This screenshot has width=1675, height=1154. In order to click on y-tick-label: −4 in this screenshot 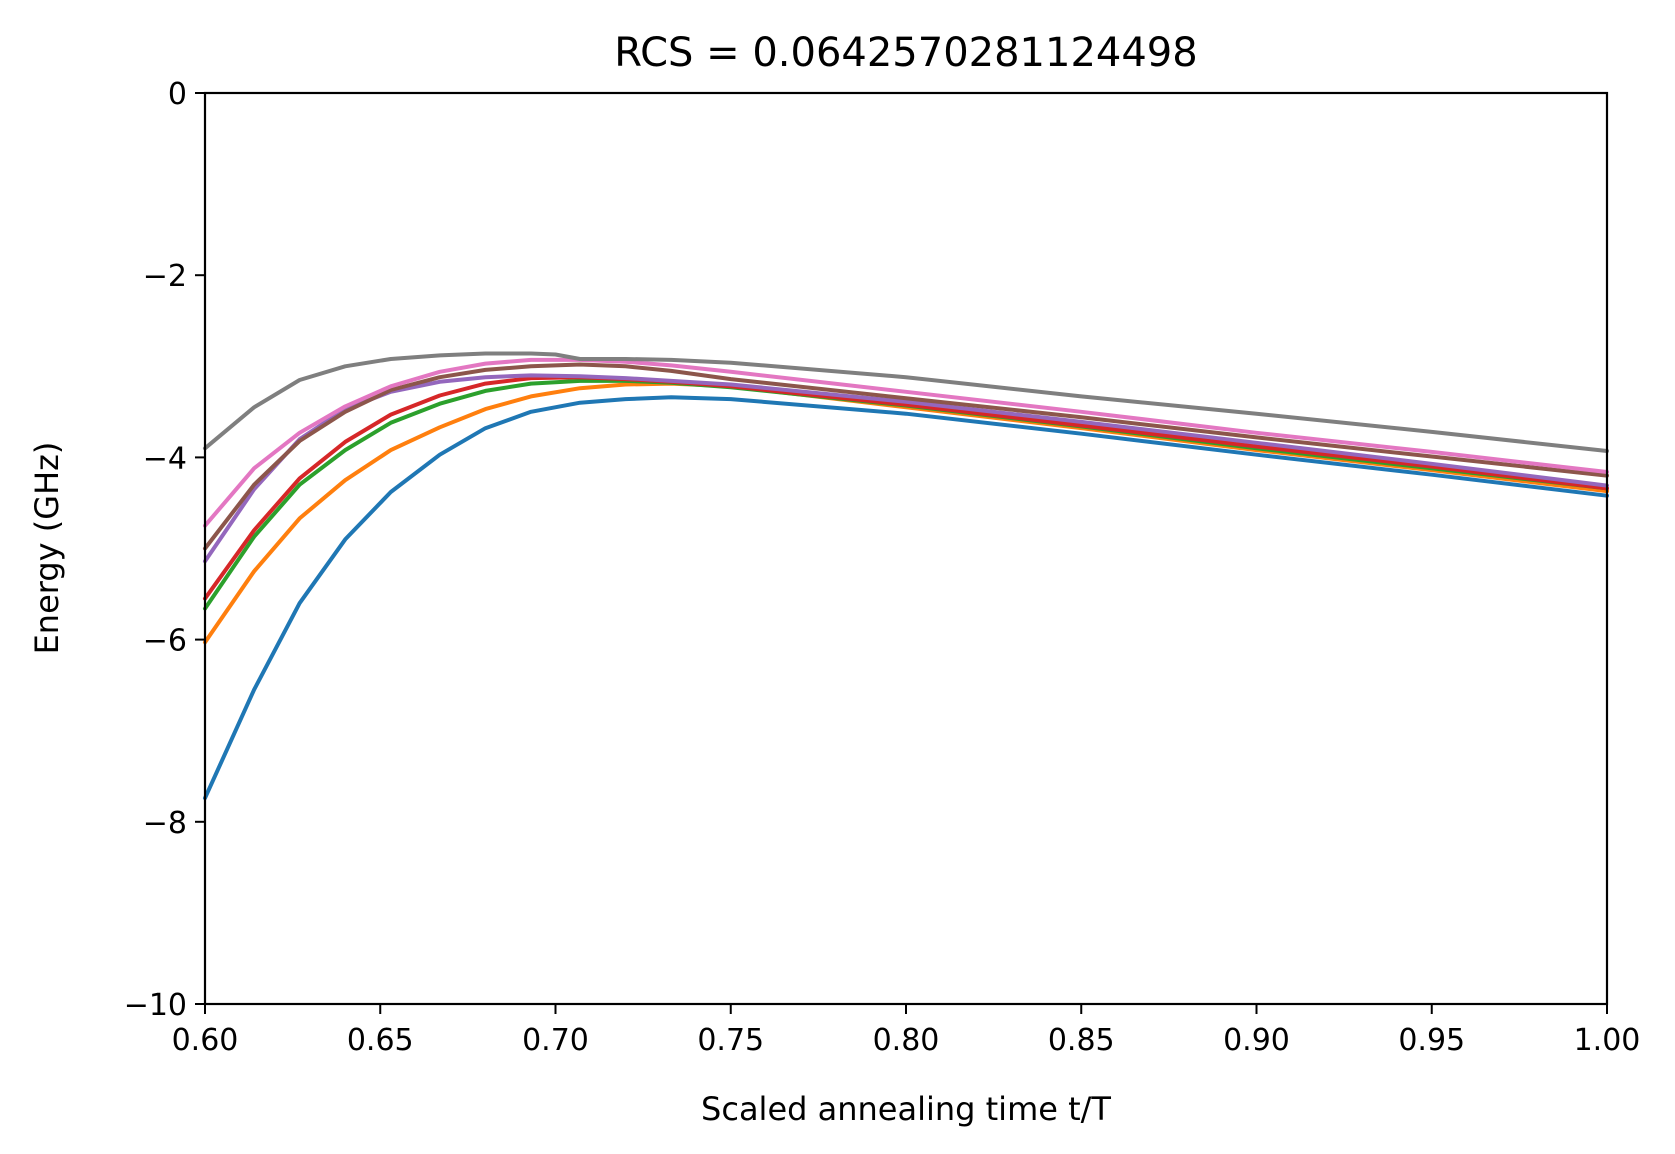, I will do `click(165, 458)`.